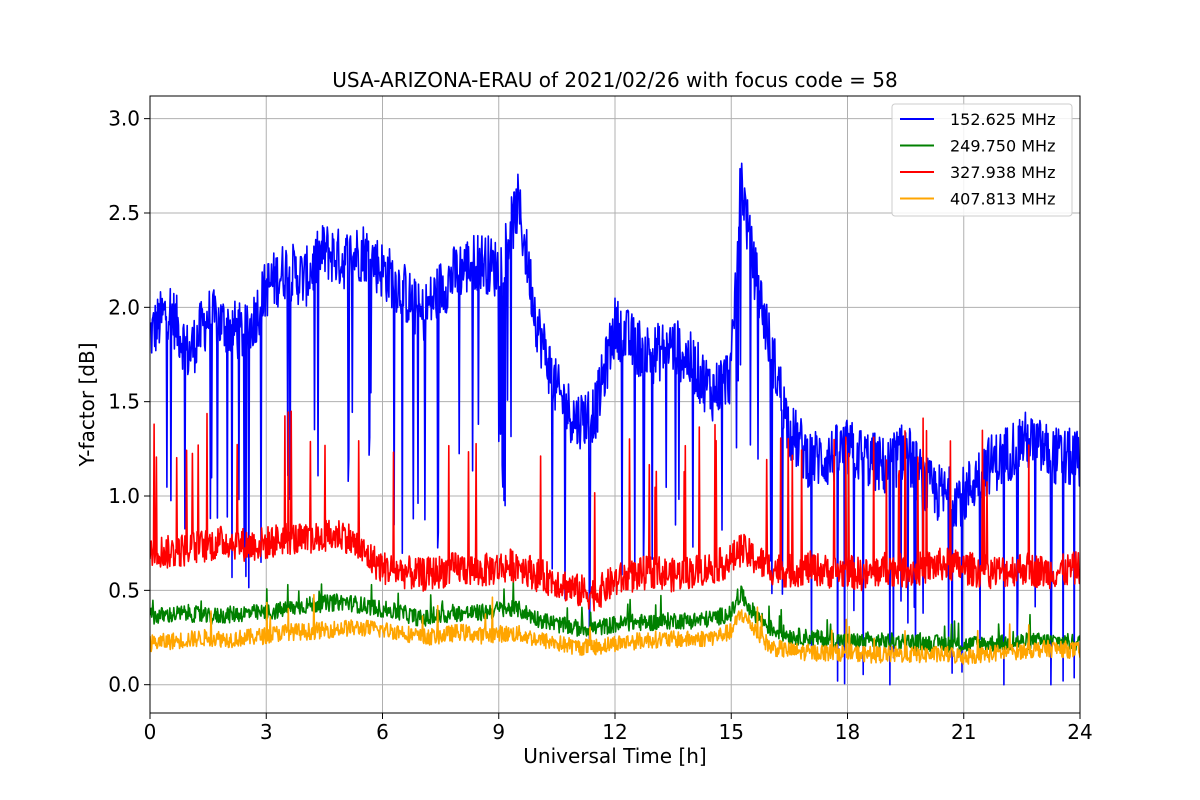 The width and height of the screenshot is (1200, 800). I want to click on x-tick-label: 24, so click(1079, 732).